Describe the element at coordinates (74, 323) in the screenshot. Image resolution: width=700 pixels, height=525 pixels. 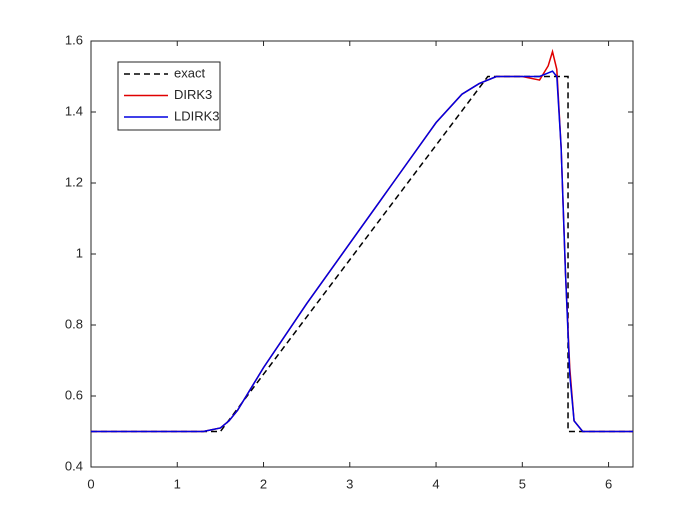
I see `y-tick-label: 0.8` at that location.